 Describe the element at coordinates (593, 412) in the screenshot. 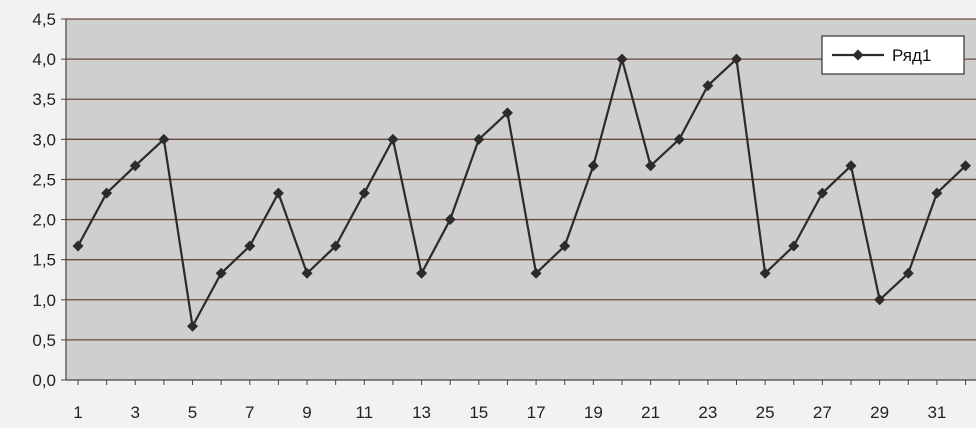

I see `x-tick-label: 19` at that location.